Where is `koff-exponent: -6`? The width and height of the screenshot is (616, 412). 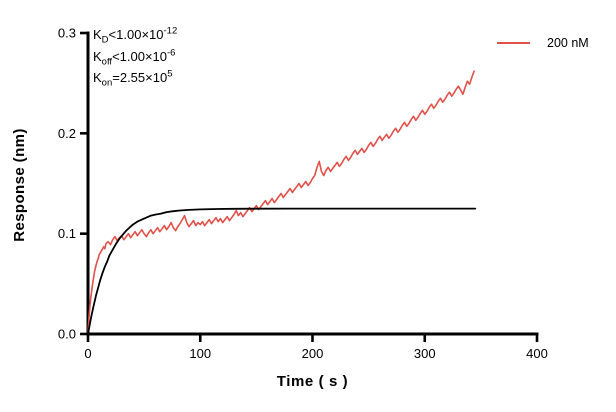
koff-exponent: -6 is located at coordinates (171, 53).